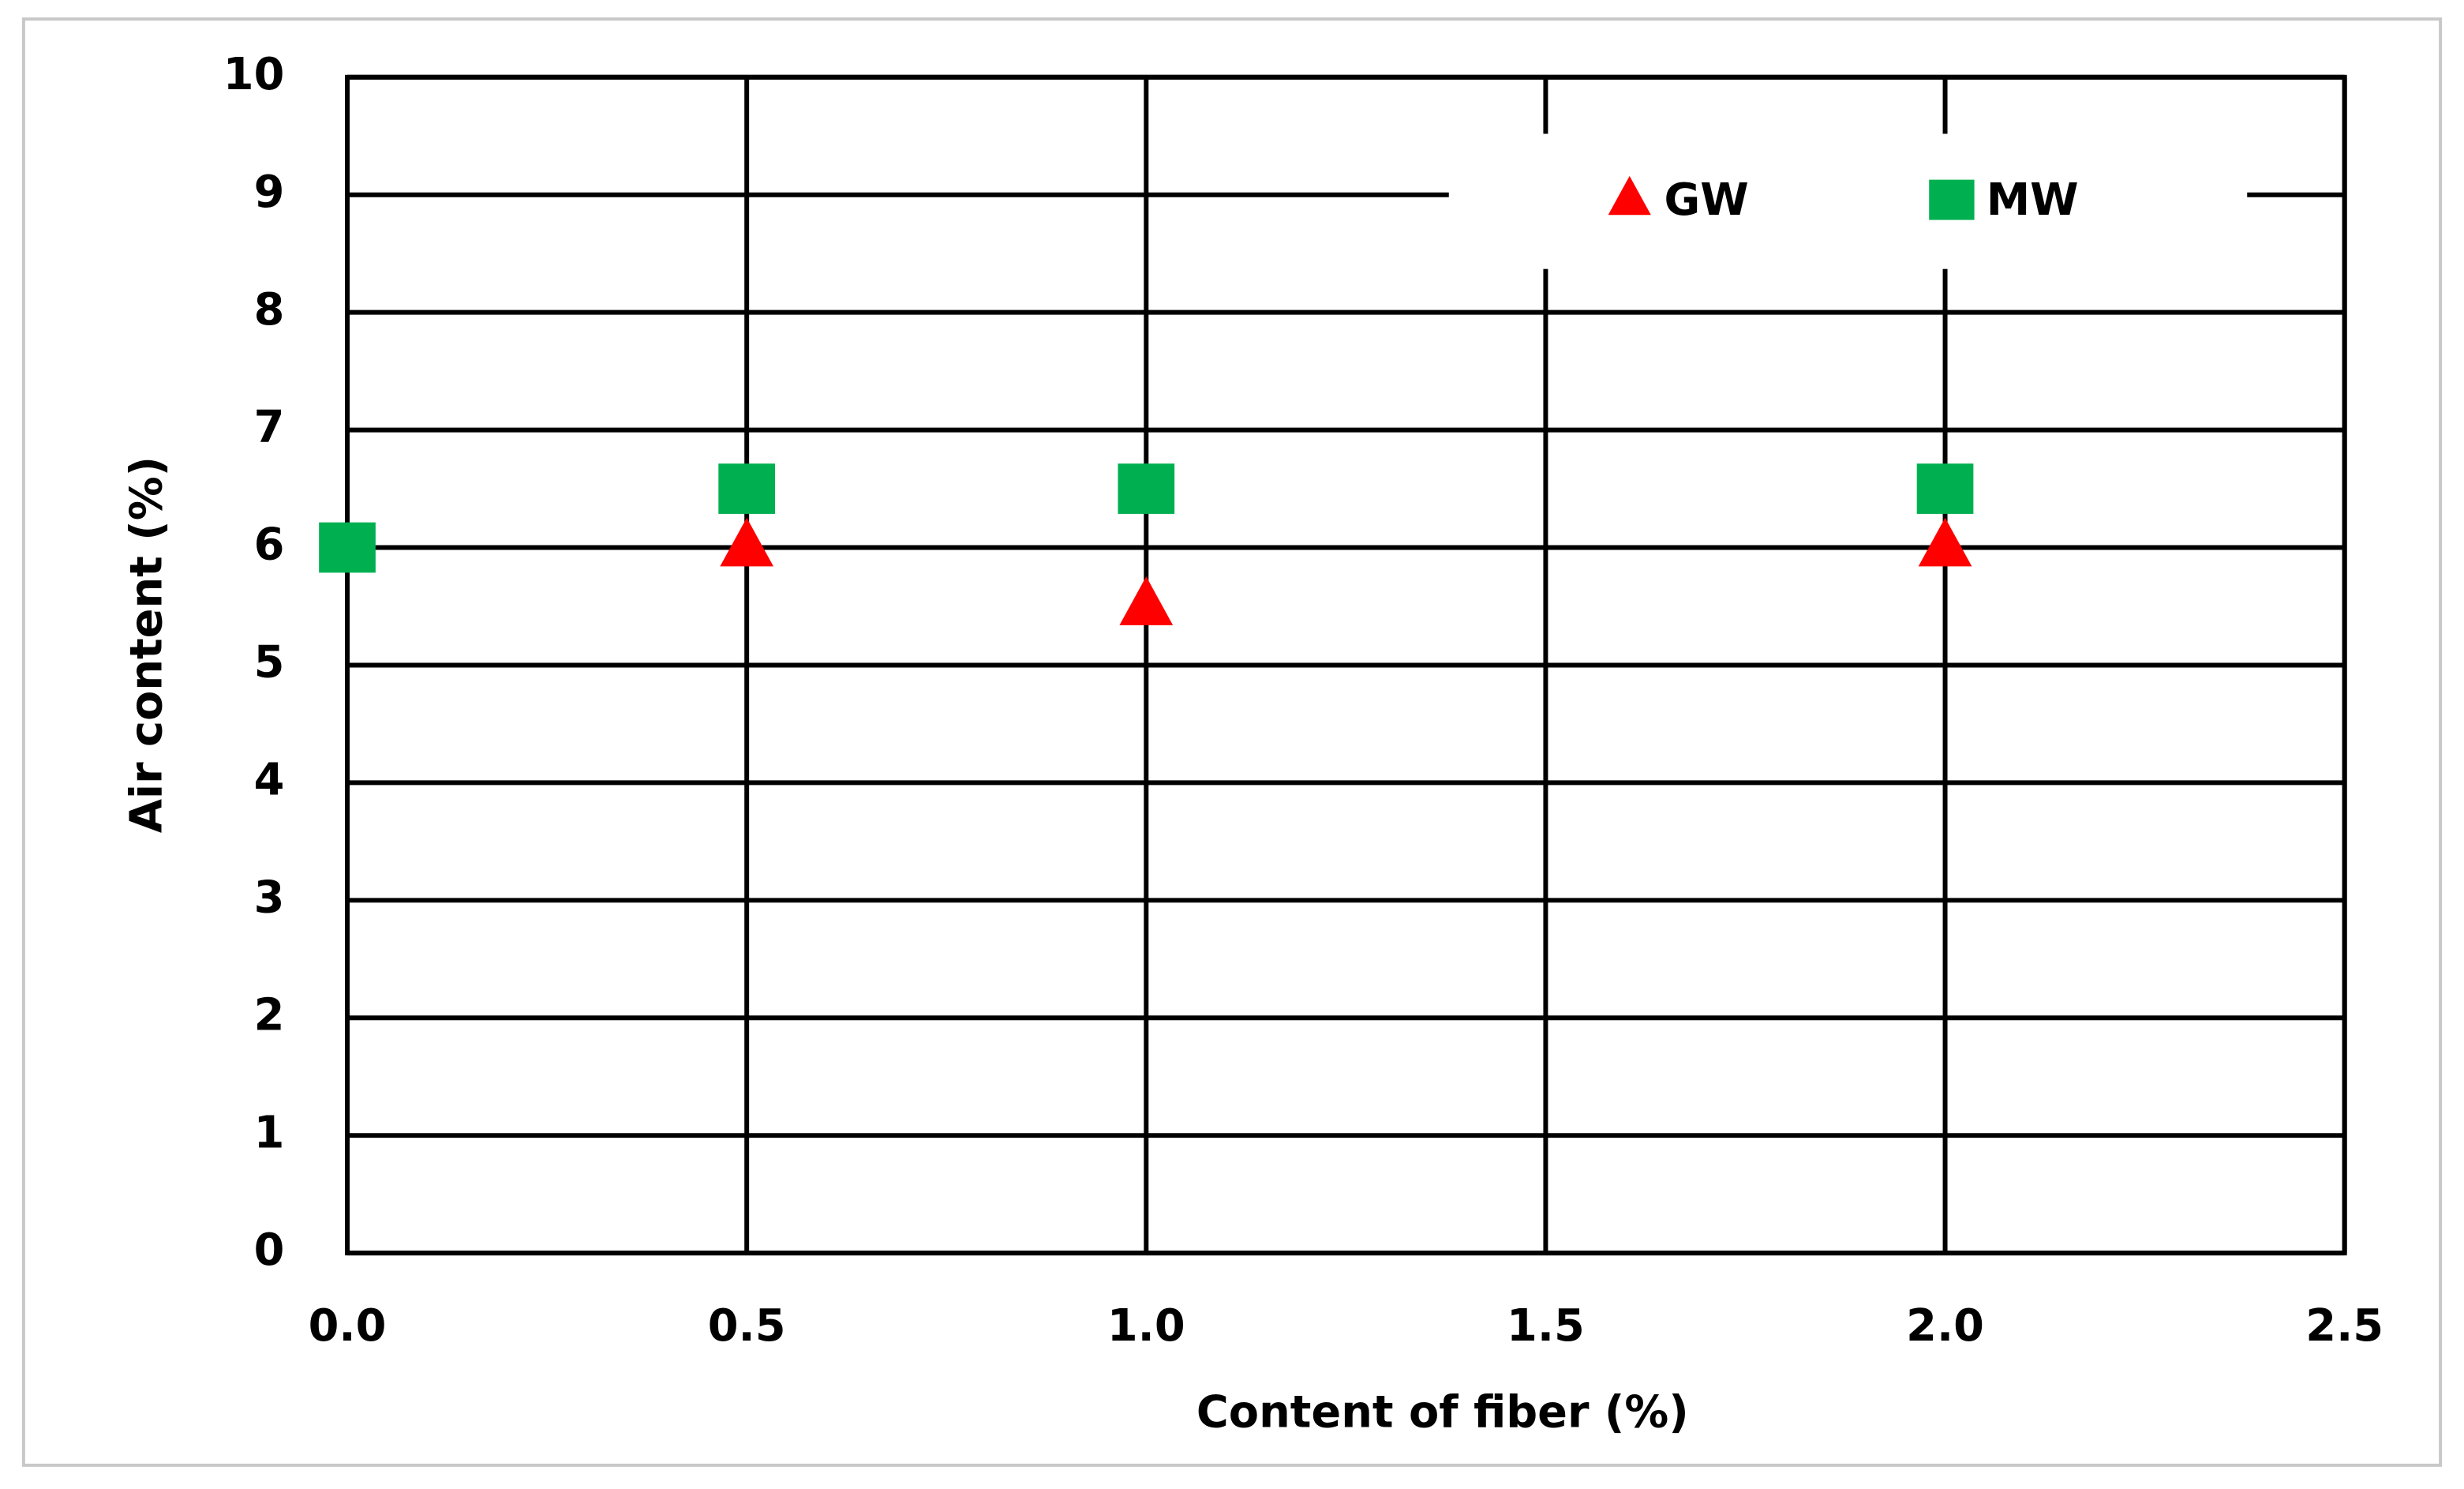 This screenshot has height=1489, width=2464. I want to click on y-axis-label: Air content (%), so click(146, 644).